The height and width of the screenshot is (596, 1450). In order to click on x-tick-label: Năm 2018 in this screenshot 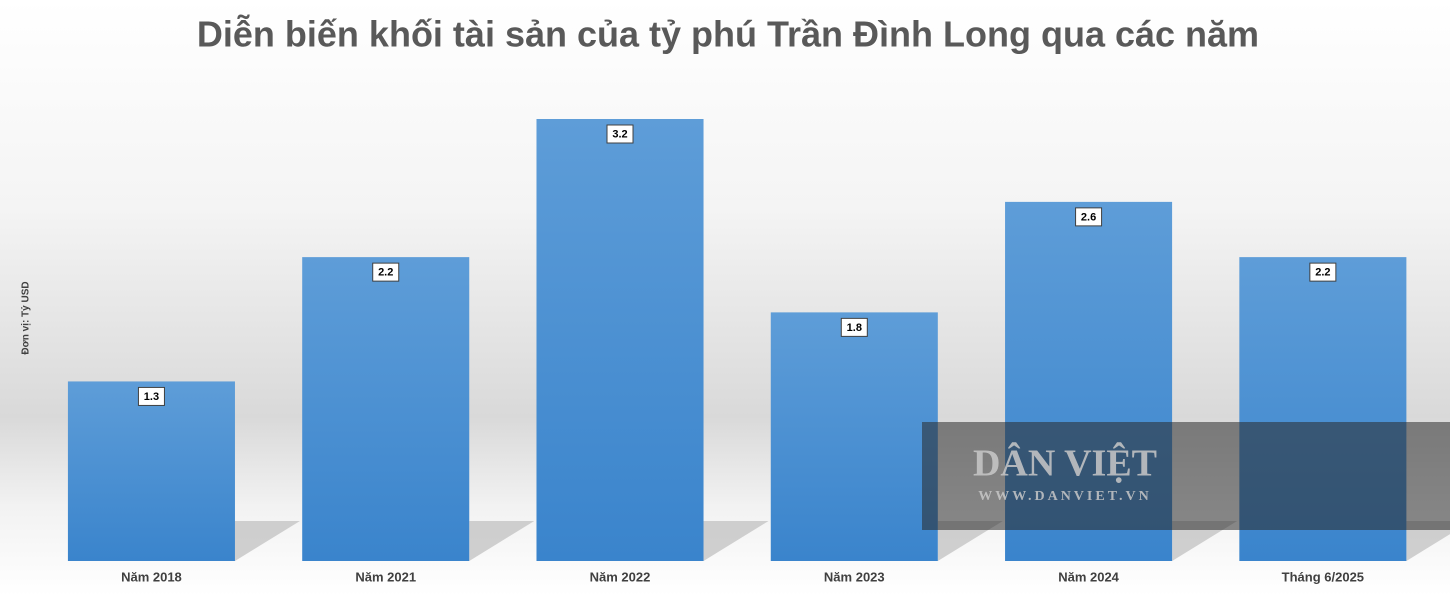, I will do `click(151, 576)`.